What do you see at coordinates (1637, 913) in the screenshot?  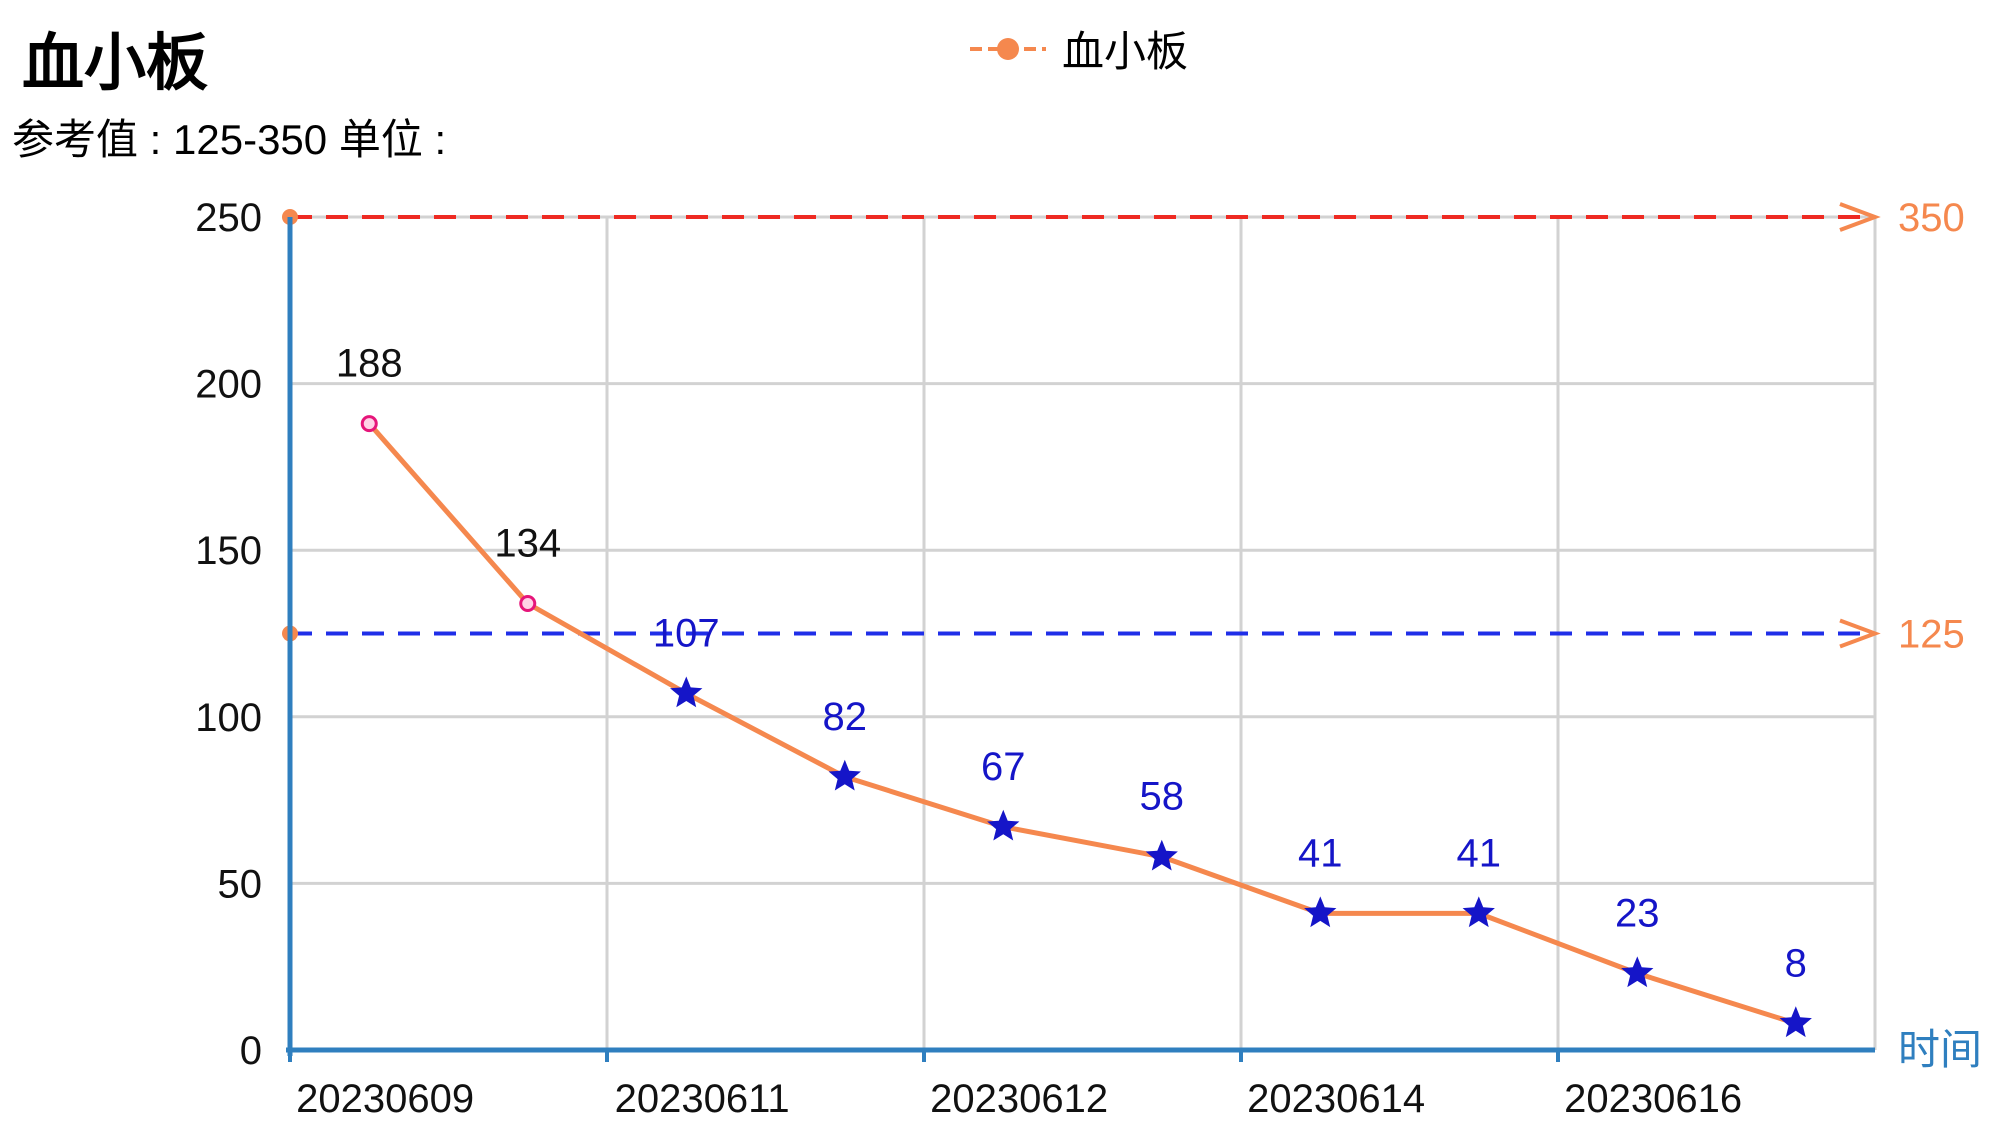 I see `data-label: 23` at bounding box center [1637, 913].